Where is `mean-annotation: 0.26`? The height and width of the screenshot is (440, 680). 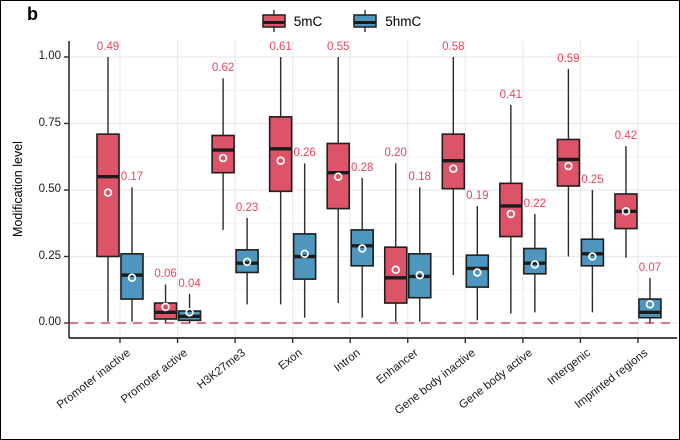
mean-annotation: 0.26 is located at coordinates (304, 153).